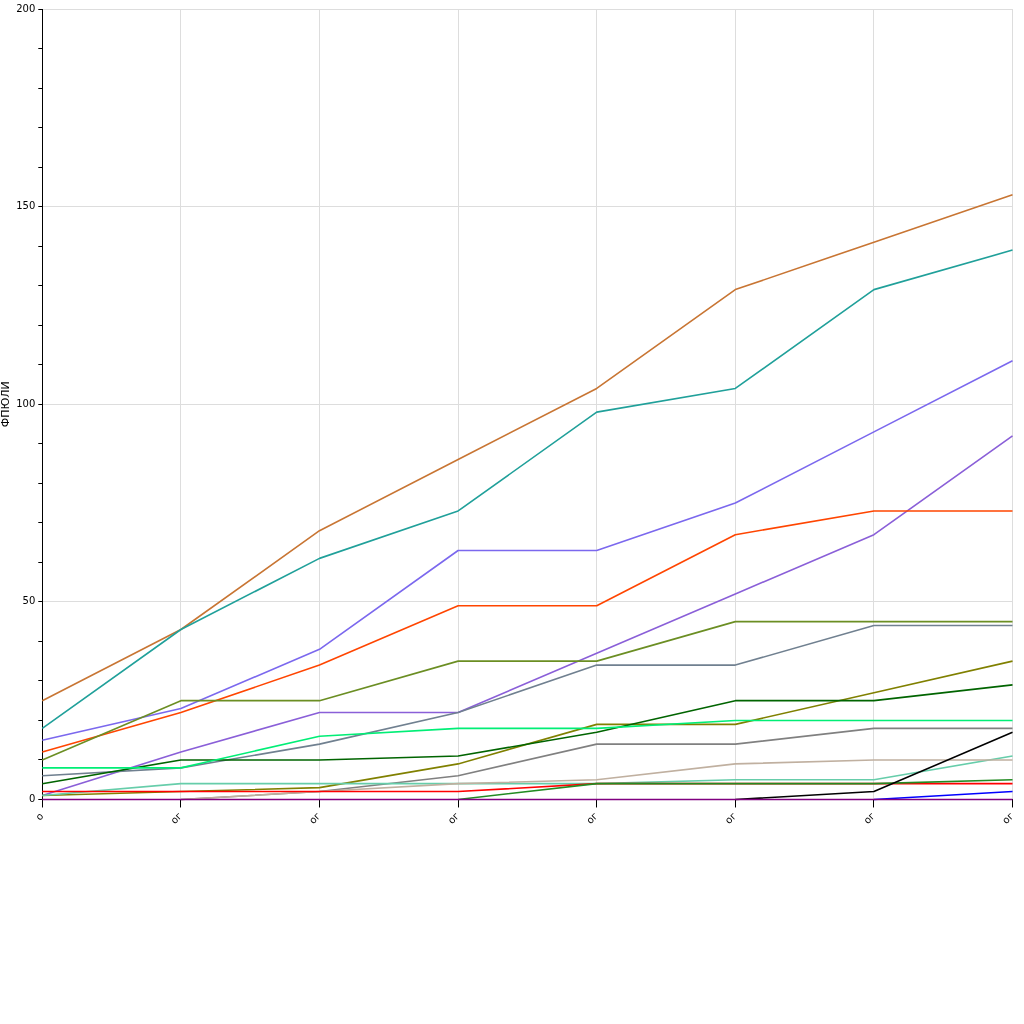 Image resolution: width=1024 pixels, height=1024 pixels. What do you see at coordinates (26, 206) in the screenshot?
I see `y-tick-label: 150` at bounding box center [26, 206].